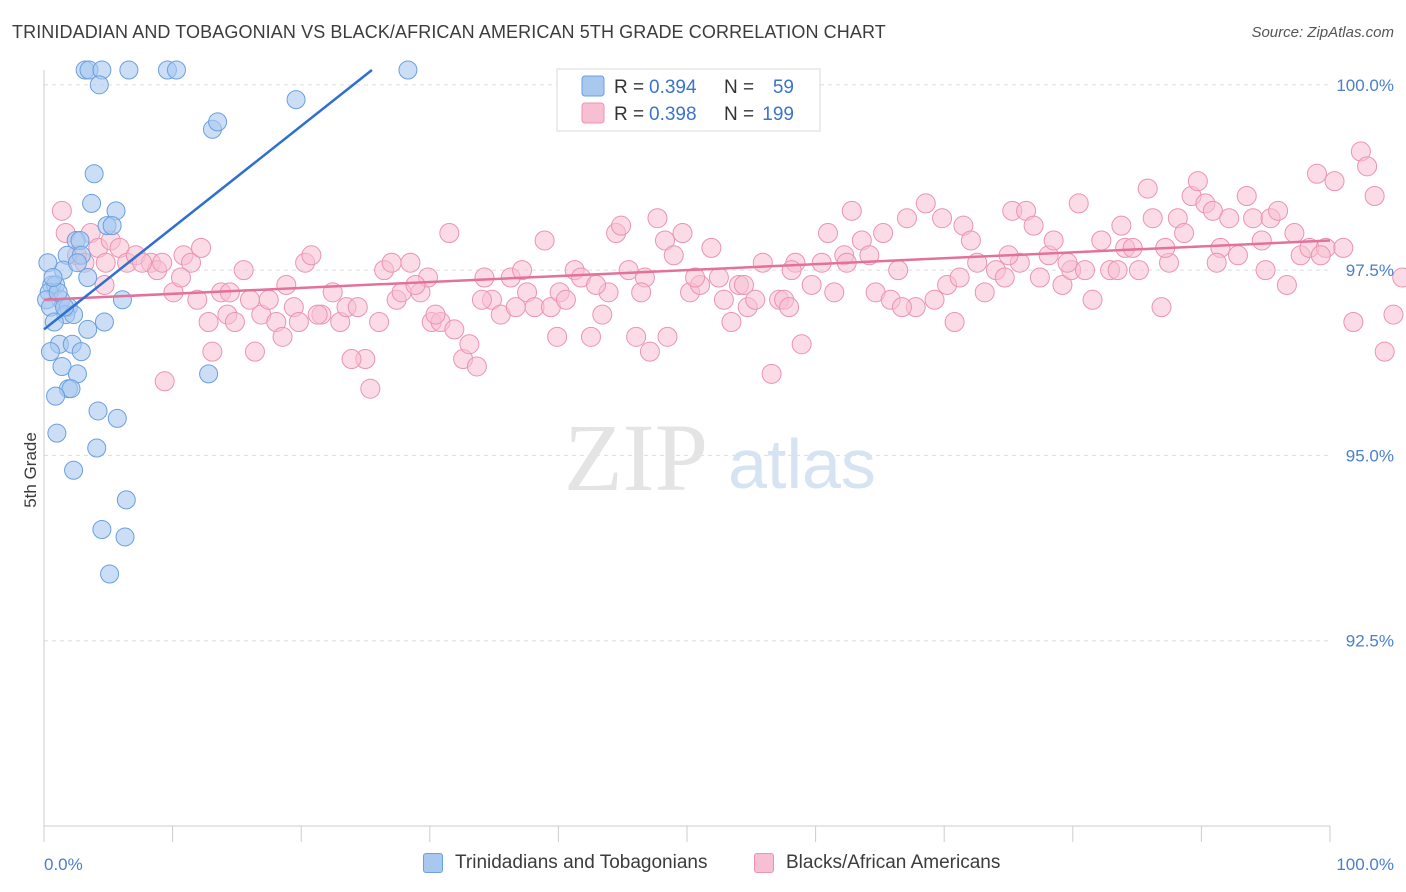 The image size is (1406, 892). Describe the element at coordinates (1365, 363) in the screenshot. I see `y-tick-labels: 100.0% 97.5% 95.0% 92.5%` at that location.